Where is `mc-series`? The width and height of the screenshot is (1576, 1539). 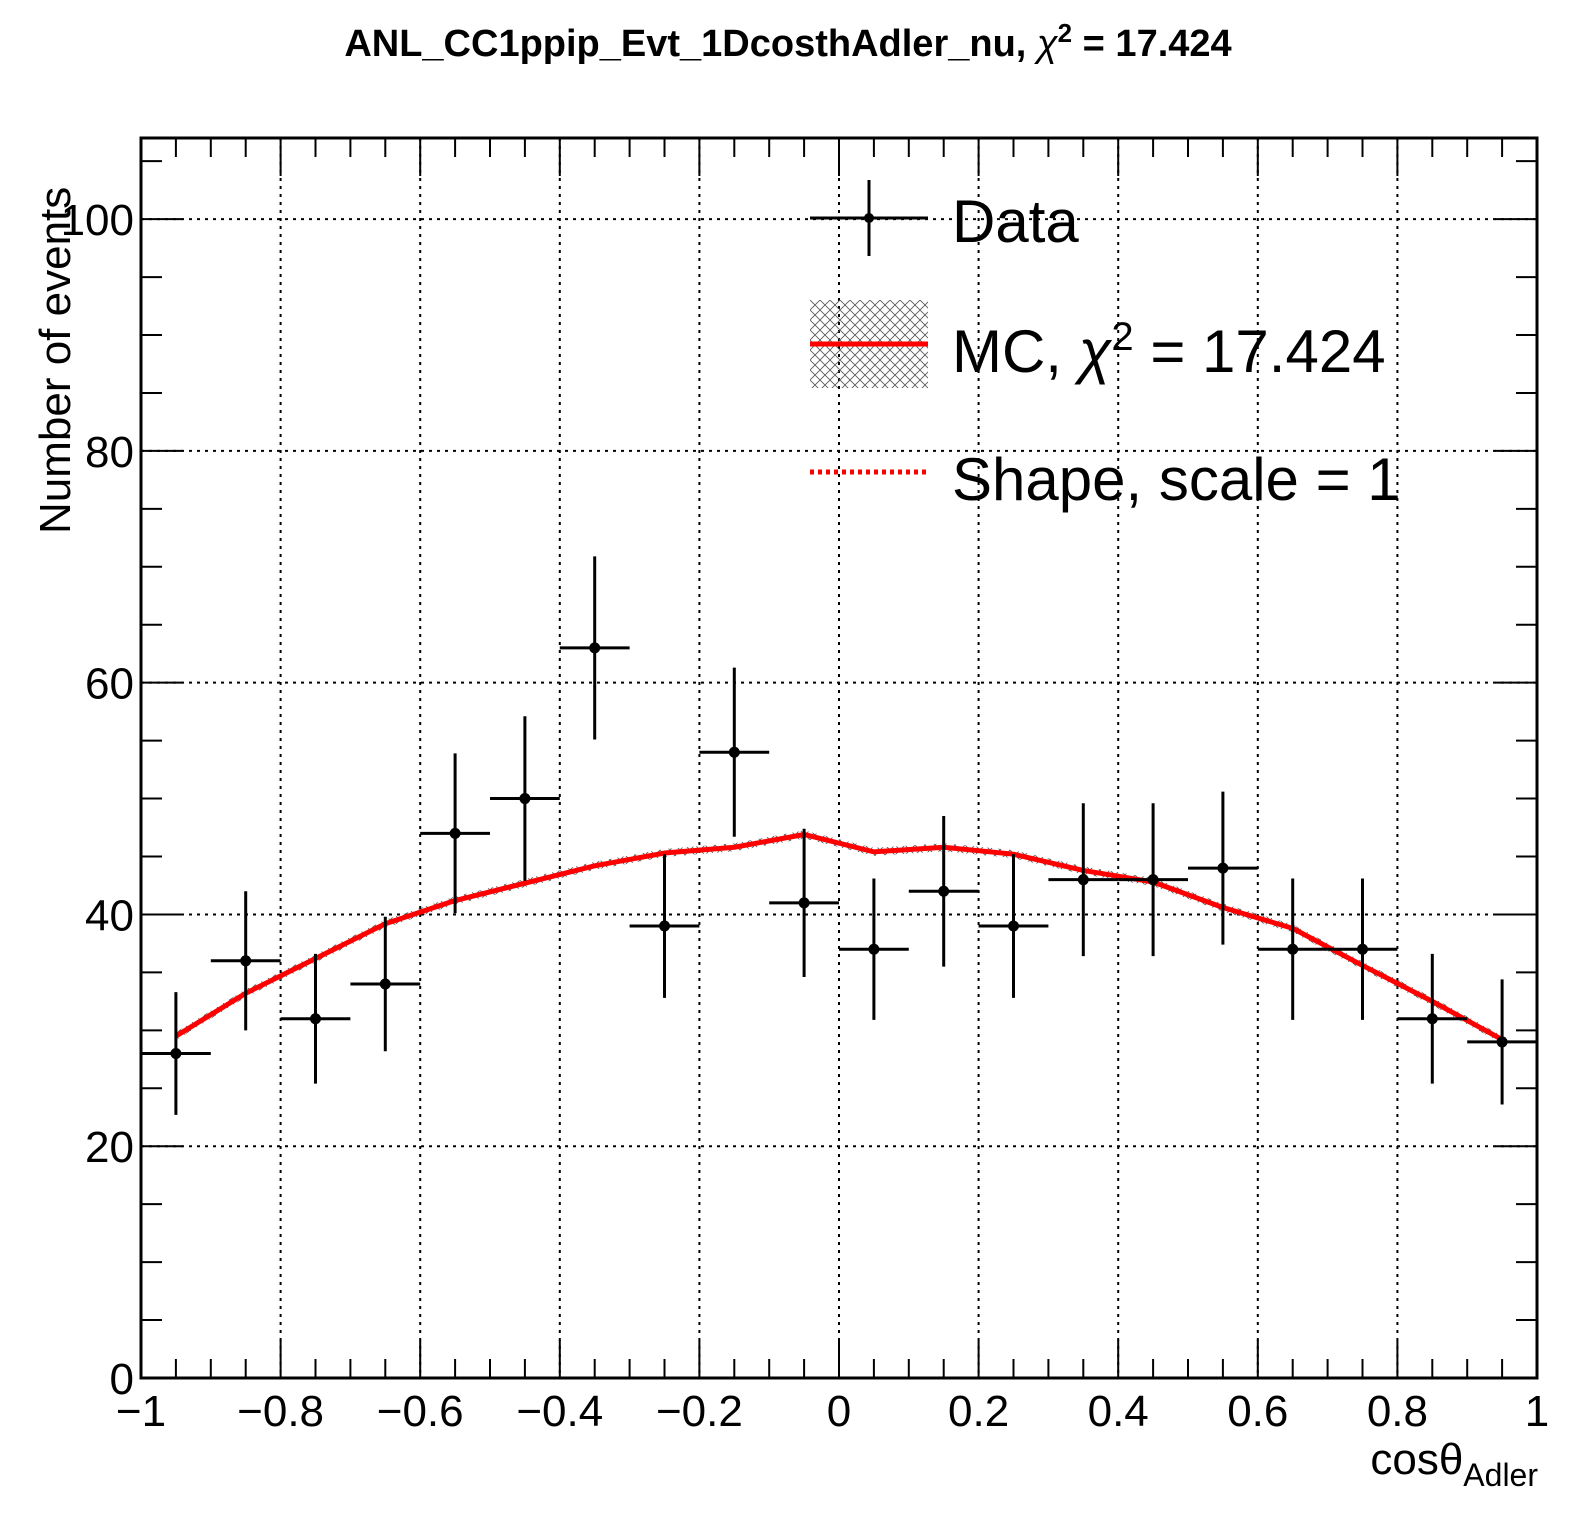 mc-series is located at coordinates (839, 936).